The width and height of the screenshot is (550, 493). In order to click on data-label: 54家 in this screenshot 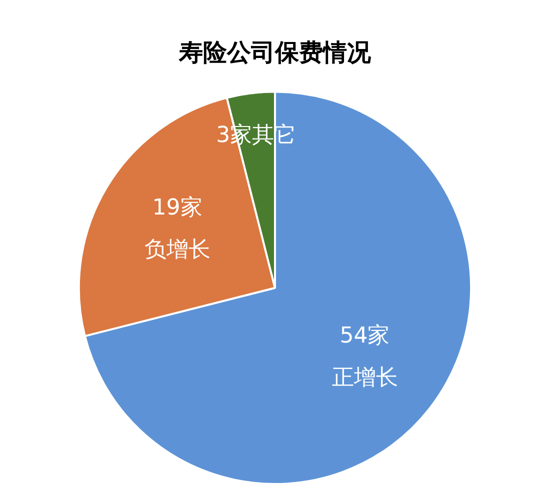, I will do `click(365, 335)`.